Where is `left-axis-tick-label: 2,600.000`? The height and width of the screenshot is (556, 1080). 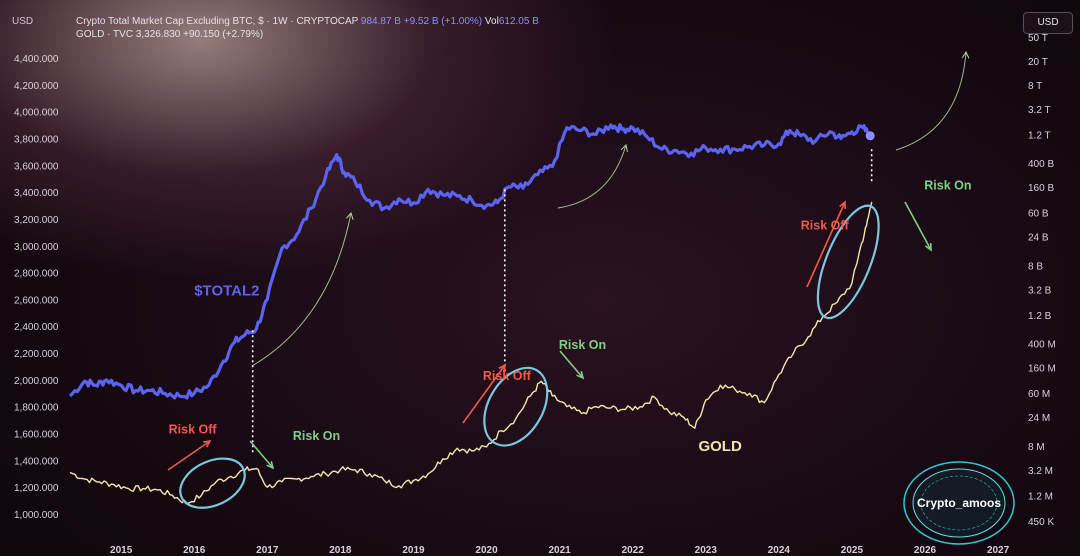 left-axis-tick-label: 2,600.000 is located at coordinates (36, 300).